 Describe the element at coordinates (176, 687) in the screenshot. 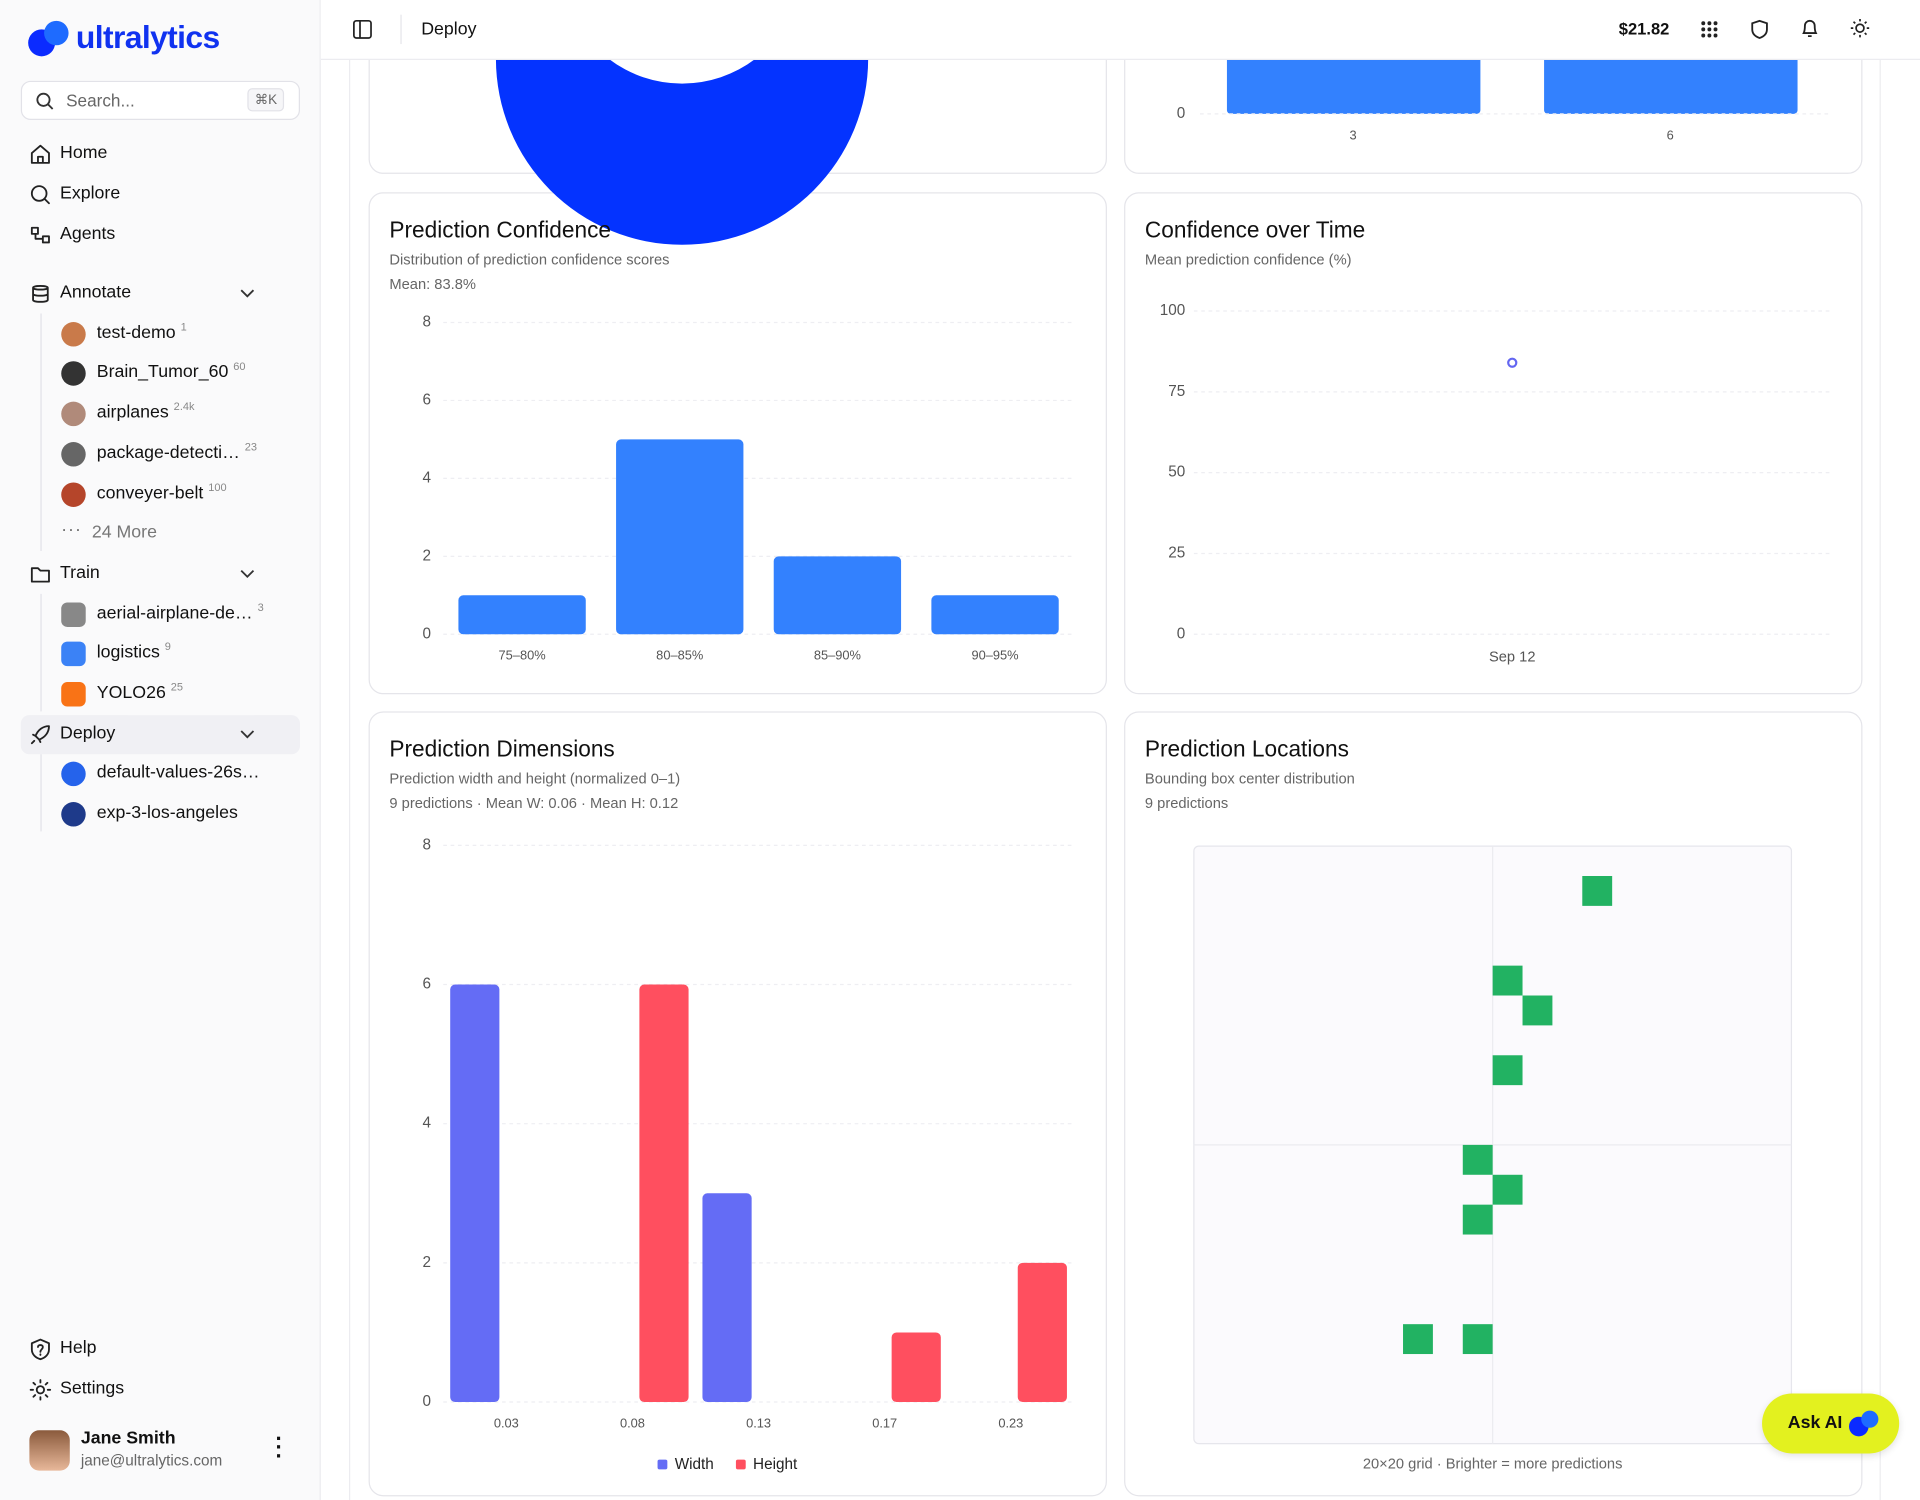

I see `project-count: 25` at that location.